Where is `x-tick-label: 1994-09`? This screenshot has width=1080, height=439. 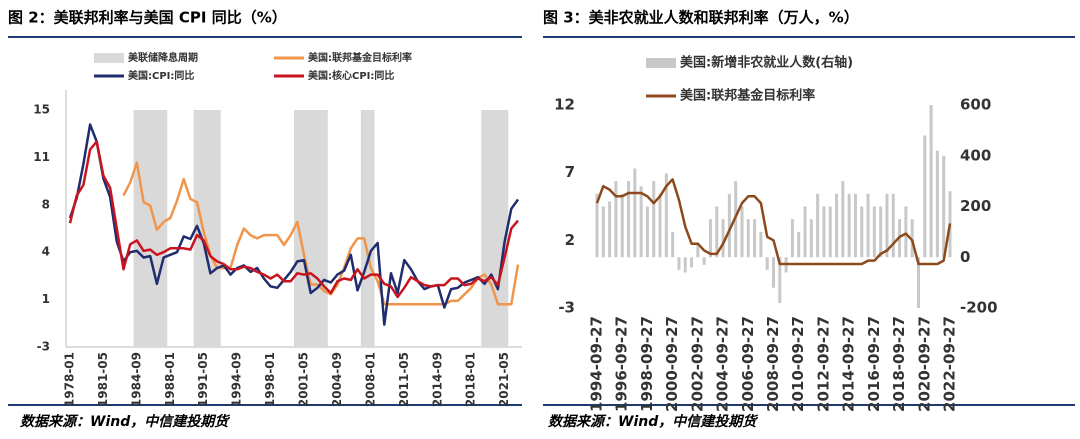
x-tick-label: 1994-09 is located at coordinates (237, 379).